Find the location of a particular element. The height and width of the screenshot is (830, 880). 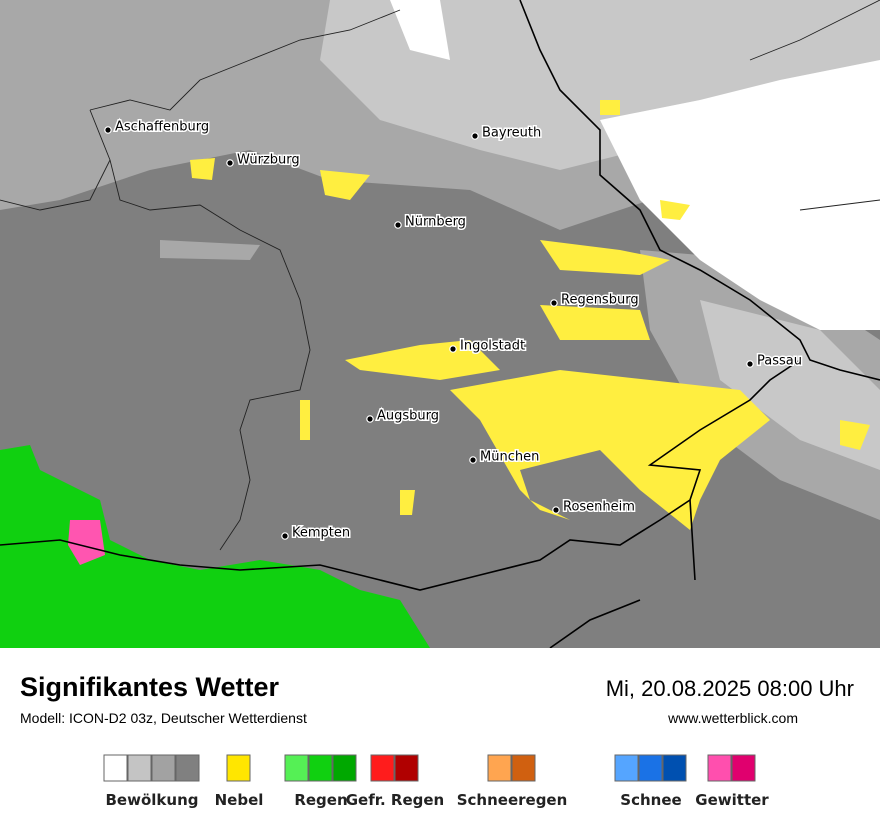

city-label: Bayreuth is located at coordinates (511, 133).